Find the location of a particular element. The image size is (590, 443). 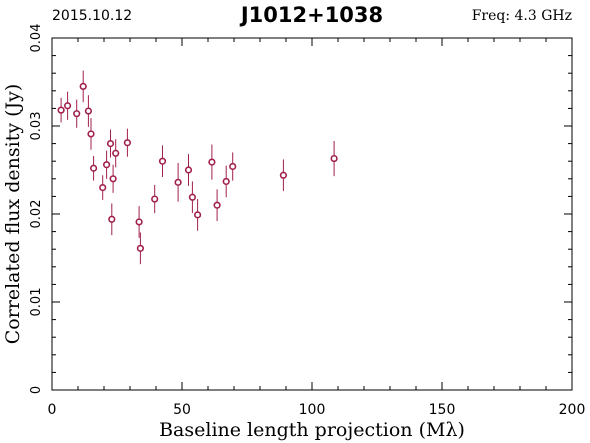

y-tick-label: 0 is located at coordinates (36, 390).